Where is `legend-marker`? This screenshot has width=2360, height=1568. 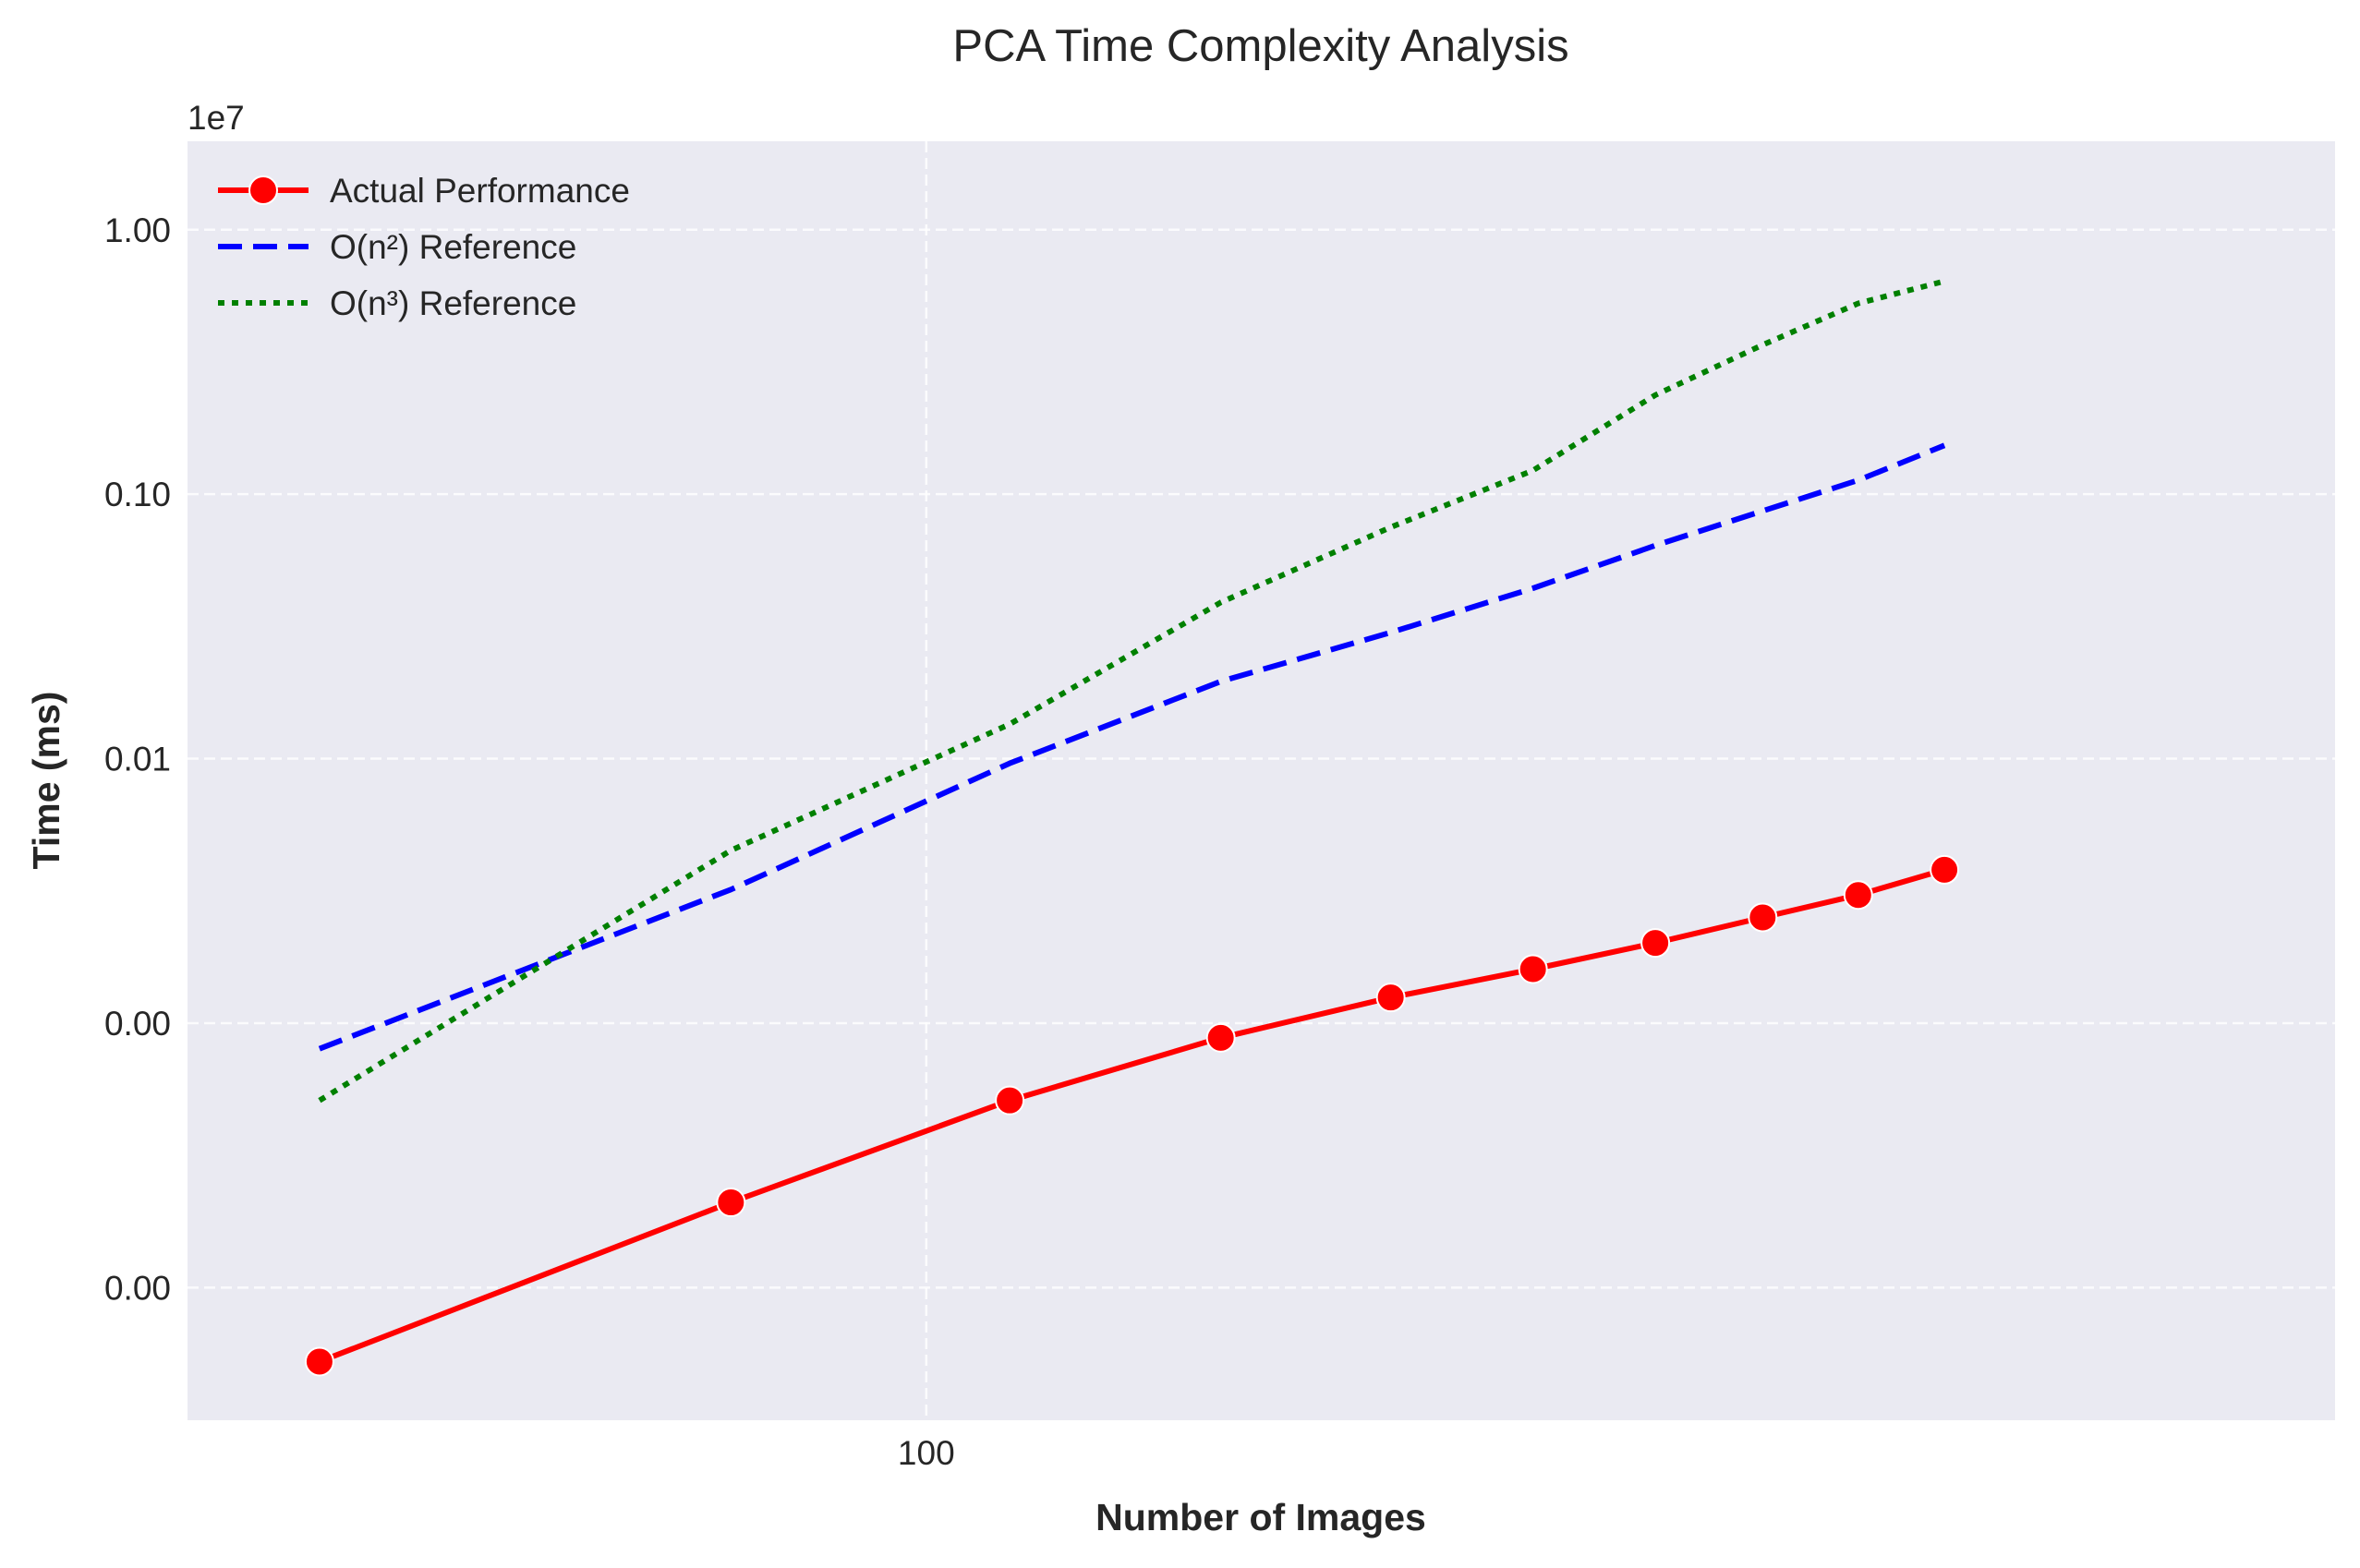
legend-marker is located at coordinates (263, 190).